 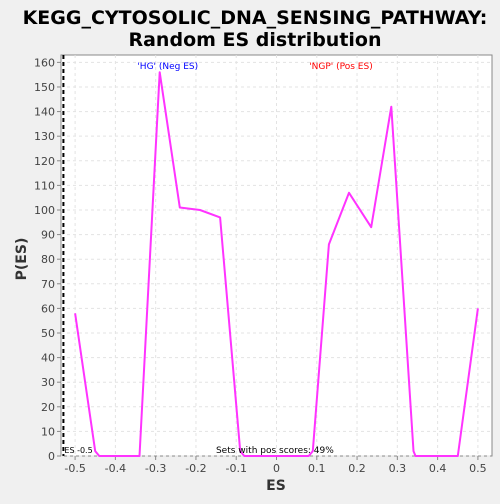 I want to click on neg-es-label: 'HG' (Neg ES), so click(x=167, y=67).